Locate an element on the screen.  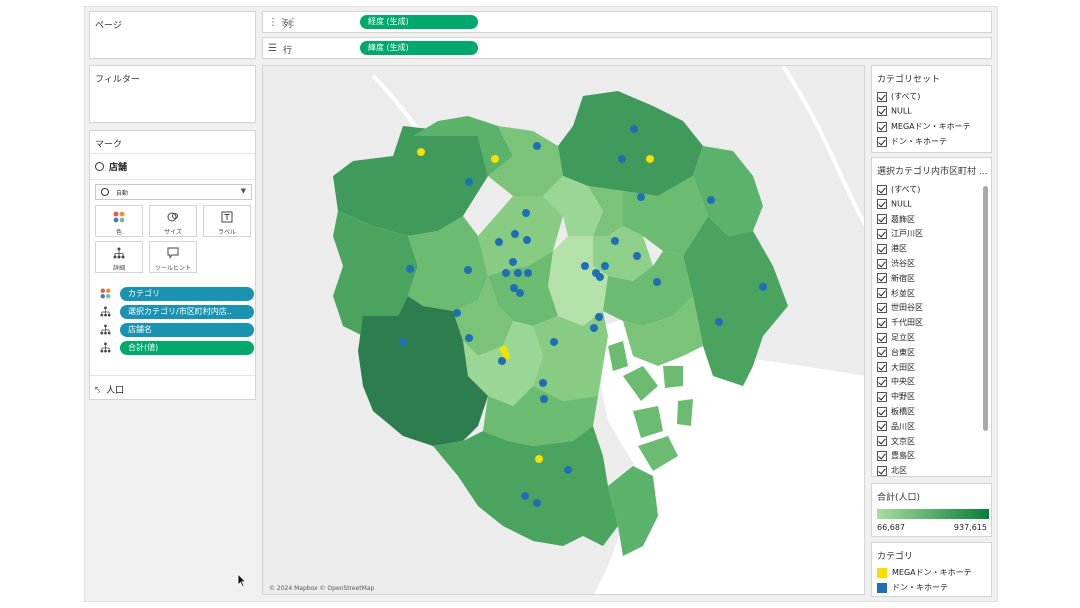
ward-filter-item: 中野区 is located at coordinates (896, 398).